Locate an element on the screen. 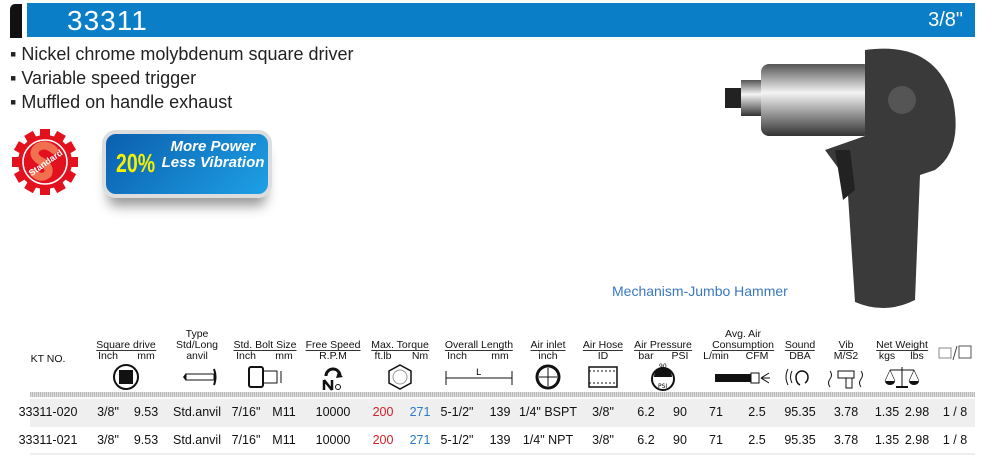  column-subheader: DBA is located at coordinates (800, 356).